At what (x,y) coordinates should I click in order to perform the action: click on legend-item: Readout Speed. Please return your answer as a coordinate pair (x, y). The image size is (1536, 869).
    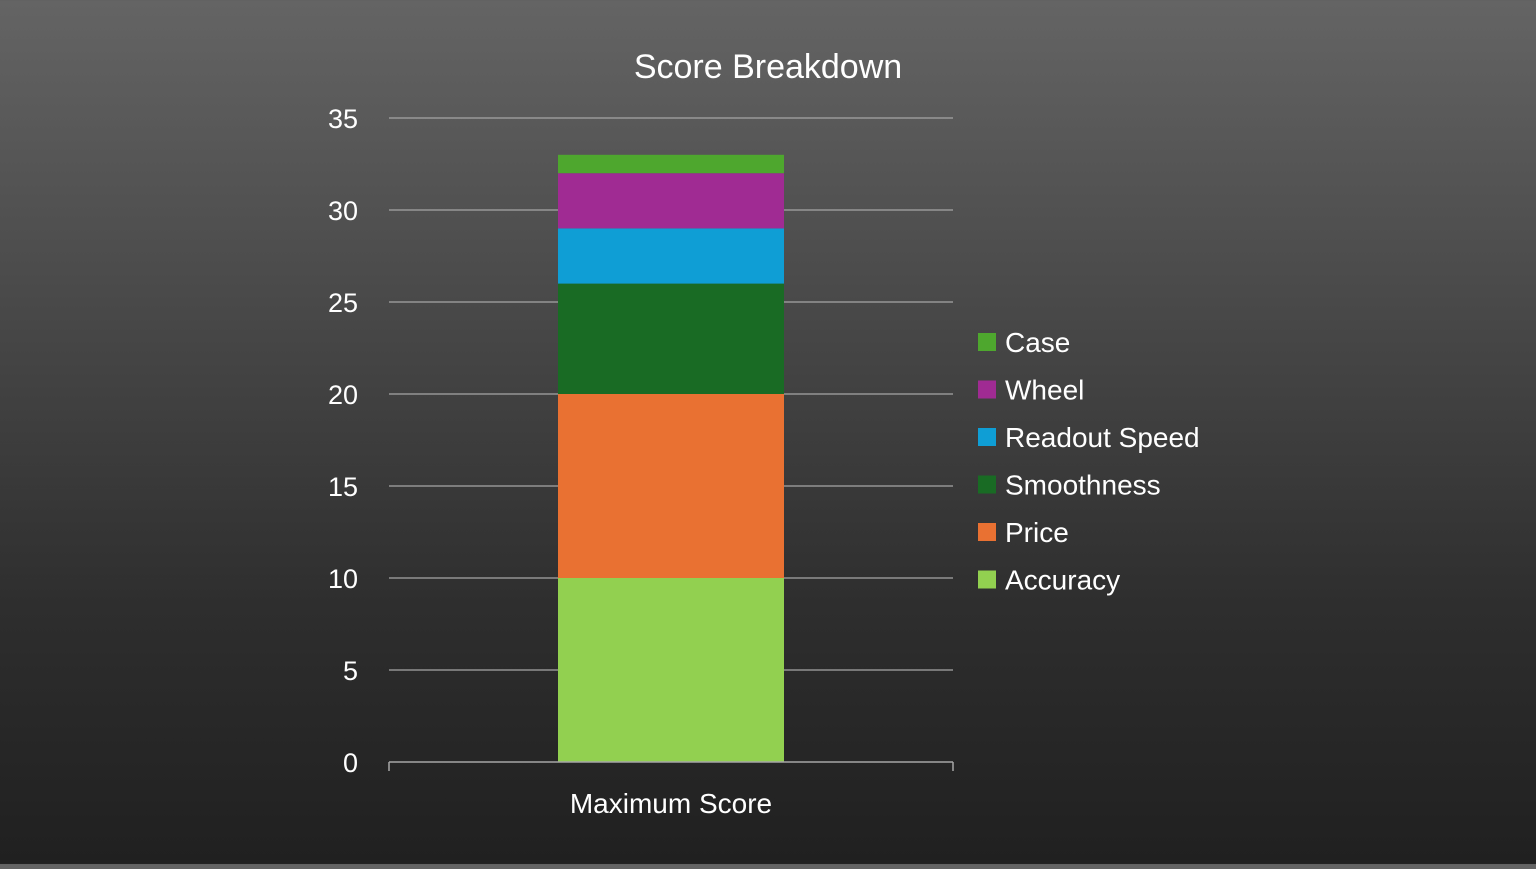
    Looking at the image, I should click on (1089, 437).